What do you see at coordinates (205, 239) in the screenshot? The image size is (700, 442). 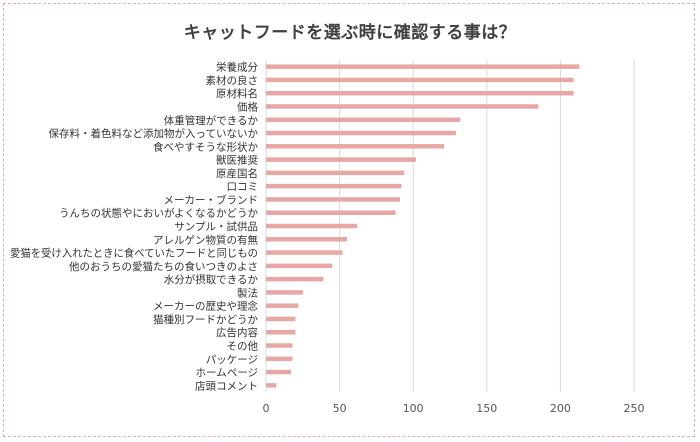 I see `category-label: アレルゲン物質の有無` at bounding box center [205, 239].